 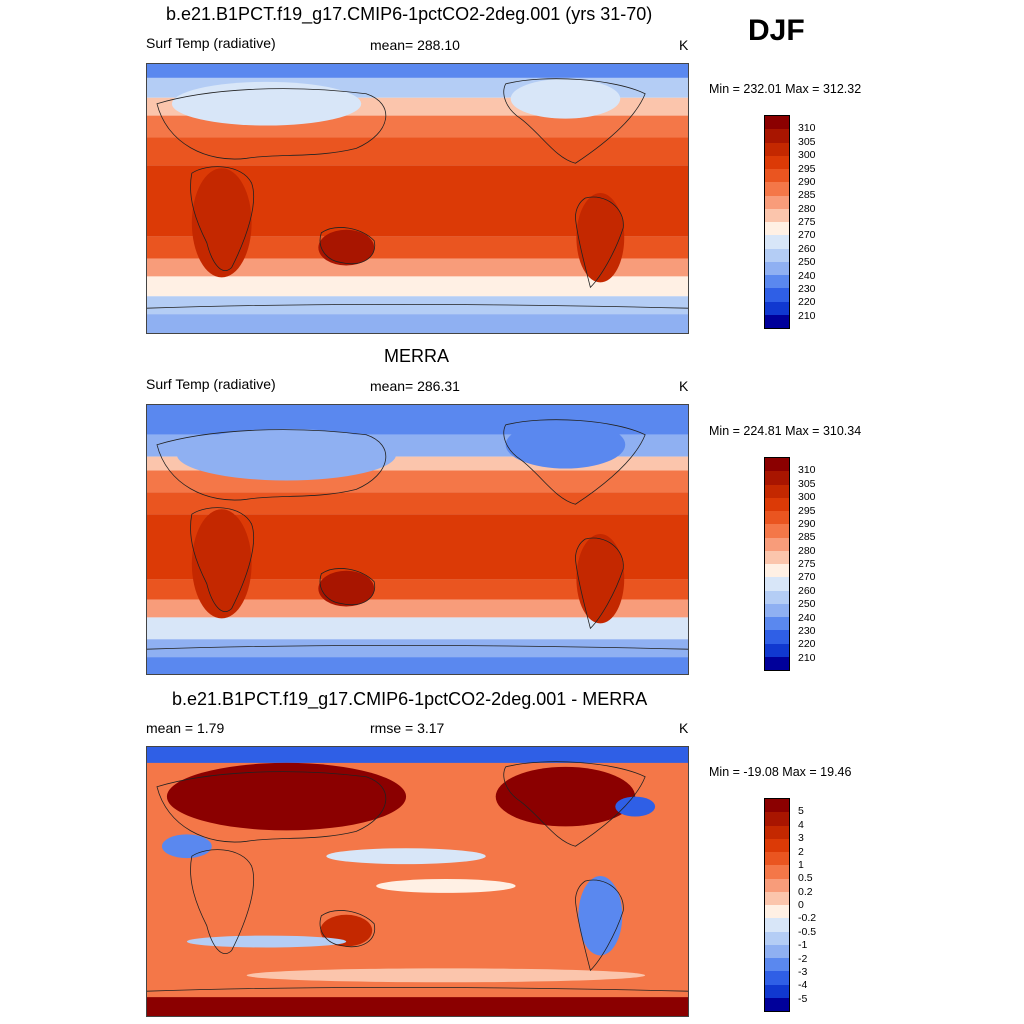 What do you see at coordinates (211, 384) in the screenshot?
I see `panel-2-variable-label: Surf Temp (radiative)` at bounding box center [211, 384].